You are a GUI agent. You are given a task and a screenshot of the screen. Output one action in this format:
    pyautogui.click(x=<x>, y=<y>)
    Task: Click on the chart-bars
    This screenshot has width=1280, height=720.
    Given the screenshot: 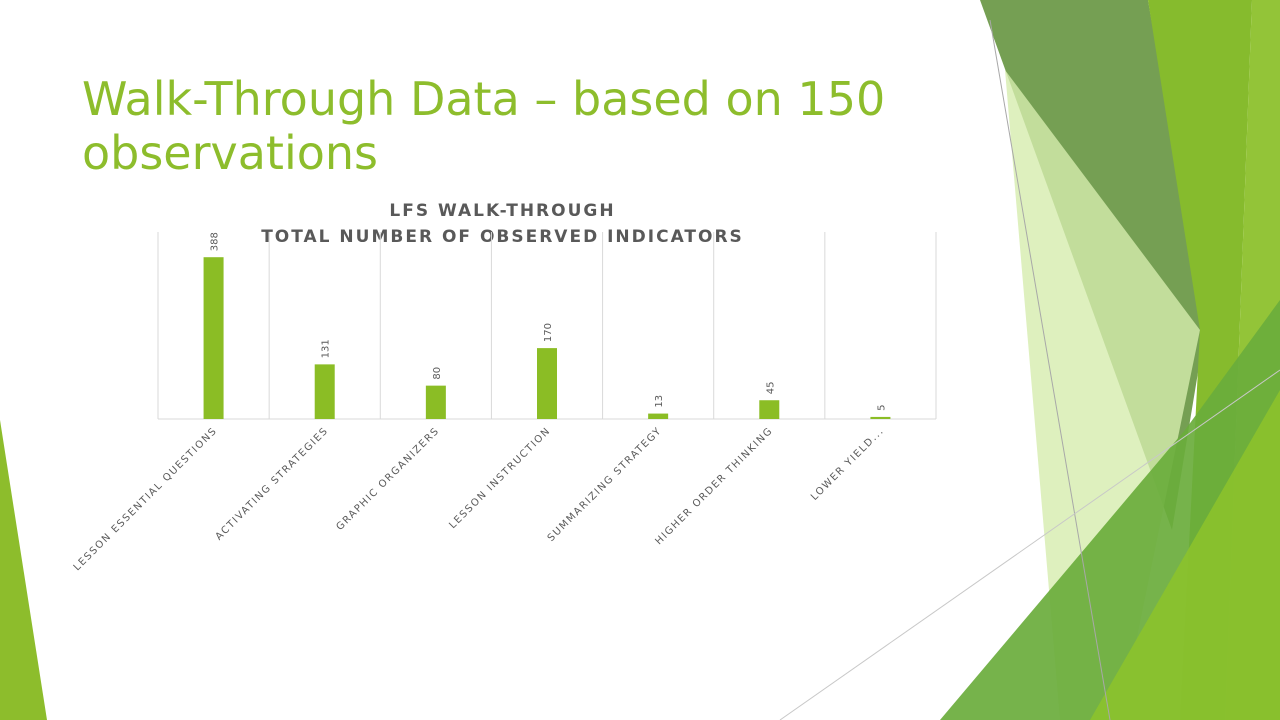 What is the action you would take?
    pyautogui.click(x=547, y=338)
    